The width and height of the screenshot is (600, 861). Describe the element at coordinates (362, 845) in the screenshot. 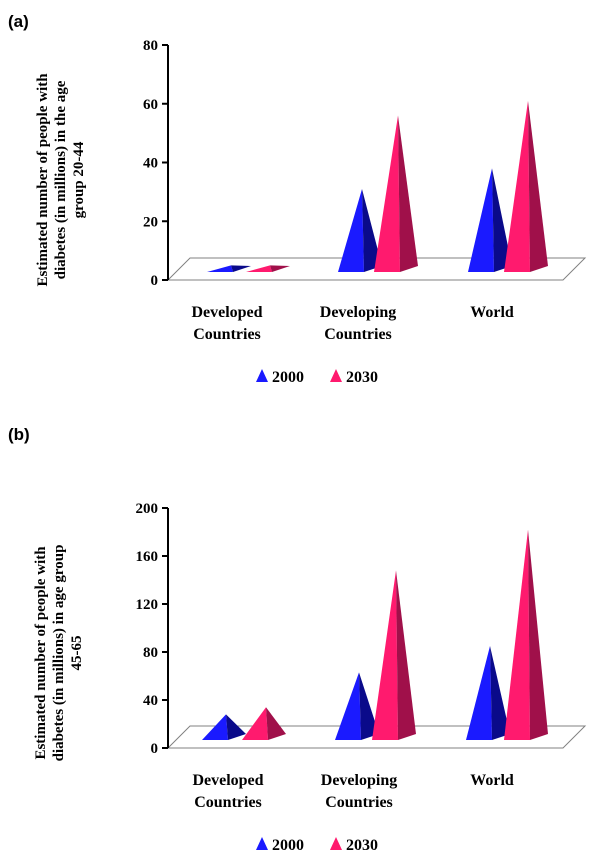

I see `chart-b-legend-label-2030: 2030` at that location.